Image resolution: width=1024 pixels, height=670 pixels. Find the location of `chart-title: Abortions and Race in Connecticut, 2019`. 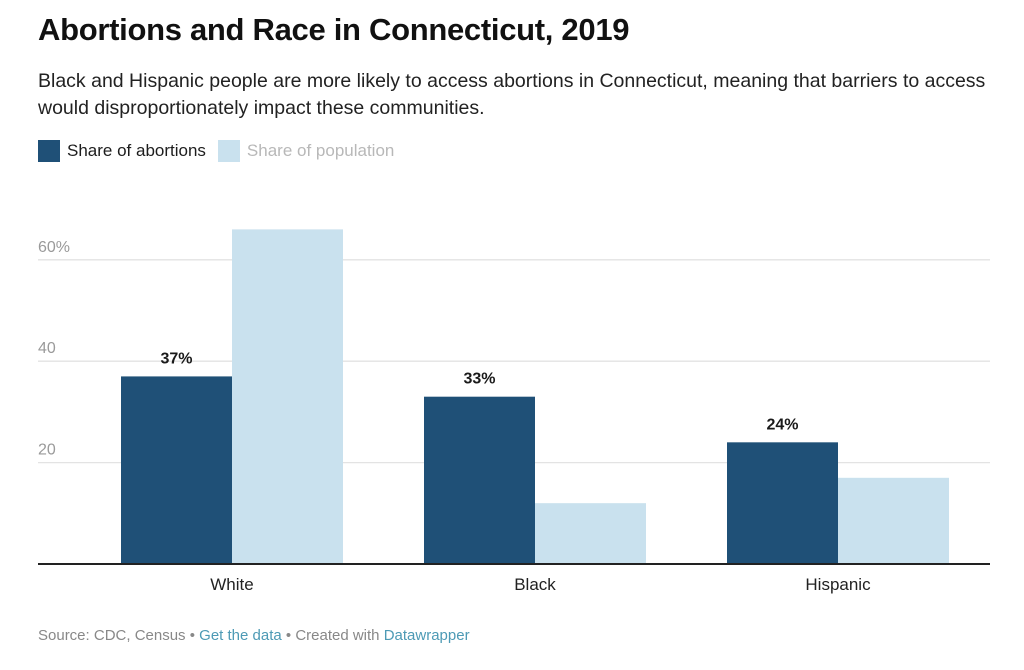

chart-title: Abortions and Race in Connecticut, 2019 is located at coordinates (334, 29).